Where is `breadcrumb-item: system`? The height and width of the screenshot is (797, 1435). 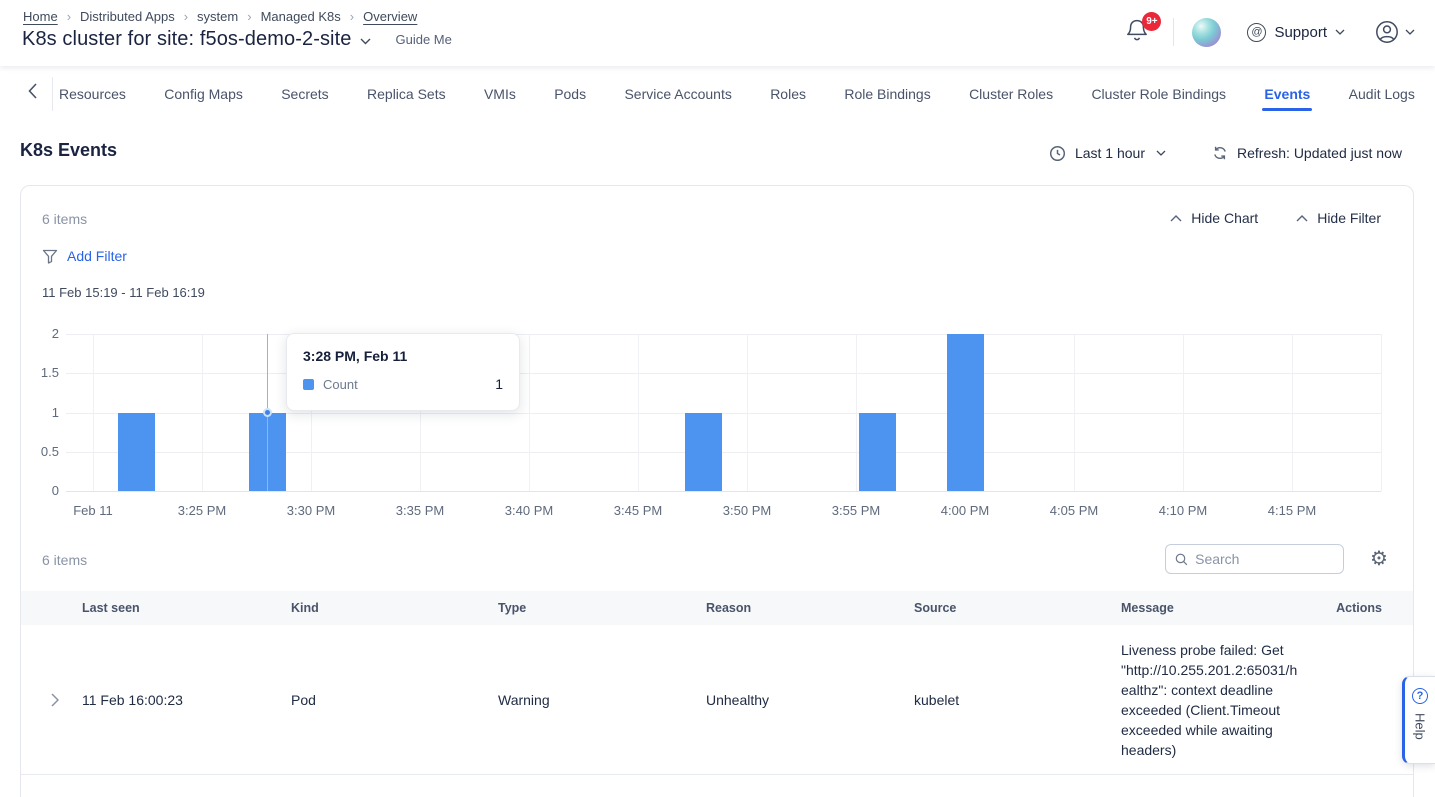 breadcrumb-item: system is located at coordinates (218, 16).